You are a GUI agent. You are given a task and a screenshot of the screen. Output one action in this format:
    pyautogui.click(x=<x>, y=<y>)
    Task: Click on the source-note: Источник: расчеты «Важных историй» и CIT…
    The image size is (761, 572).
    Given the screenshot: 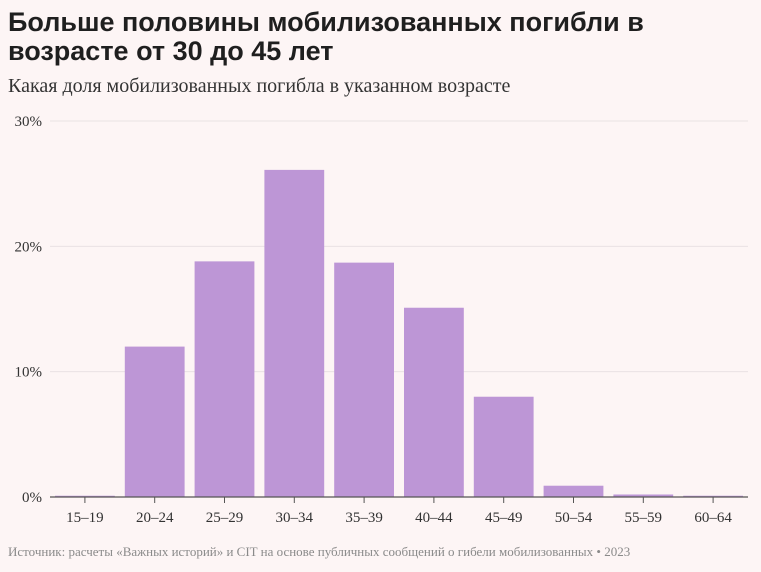 What is the action you would take?
    pyautogui.click(x=319, y=551)
    